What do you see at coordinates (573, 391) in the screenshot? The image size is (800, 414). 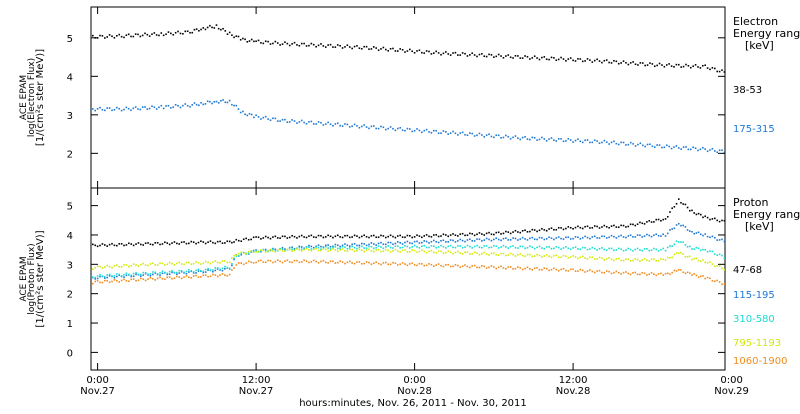 I see `x-tick-label: Nov.28` at bounding box center [573, 391].